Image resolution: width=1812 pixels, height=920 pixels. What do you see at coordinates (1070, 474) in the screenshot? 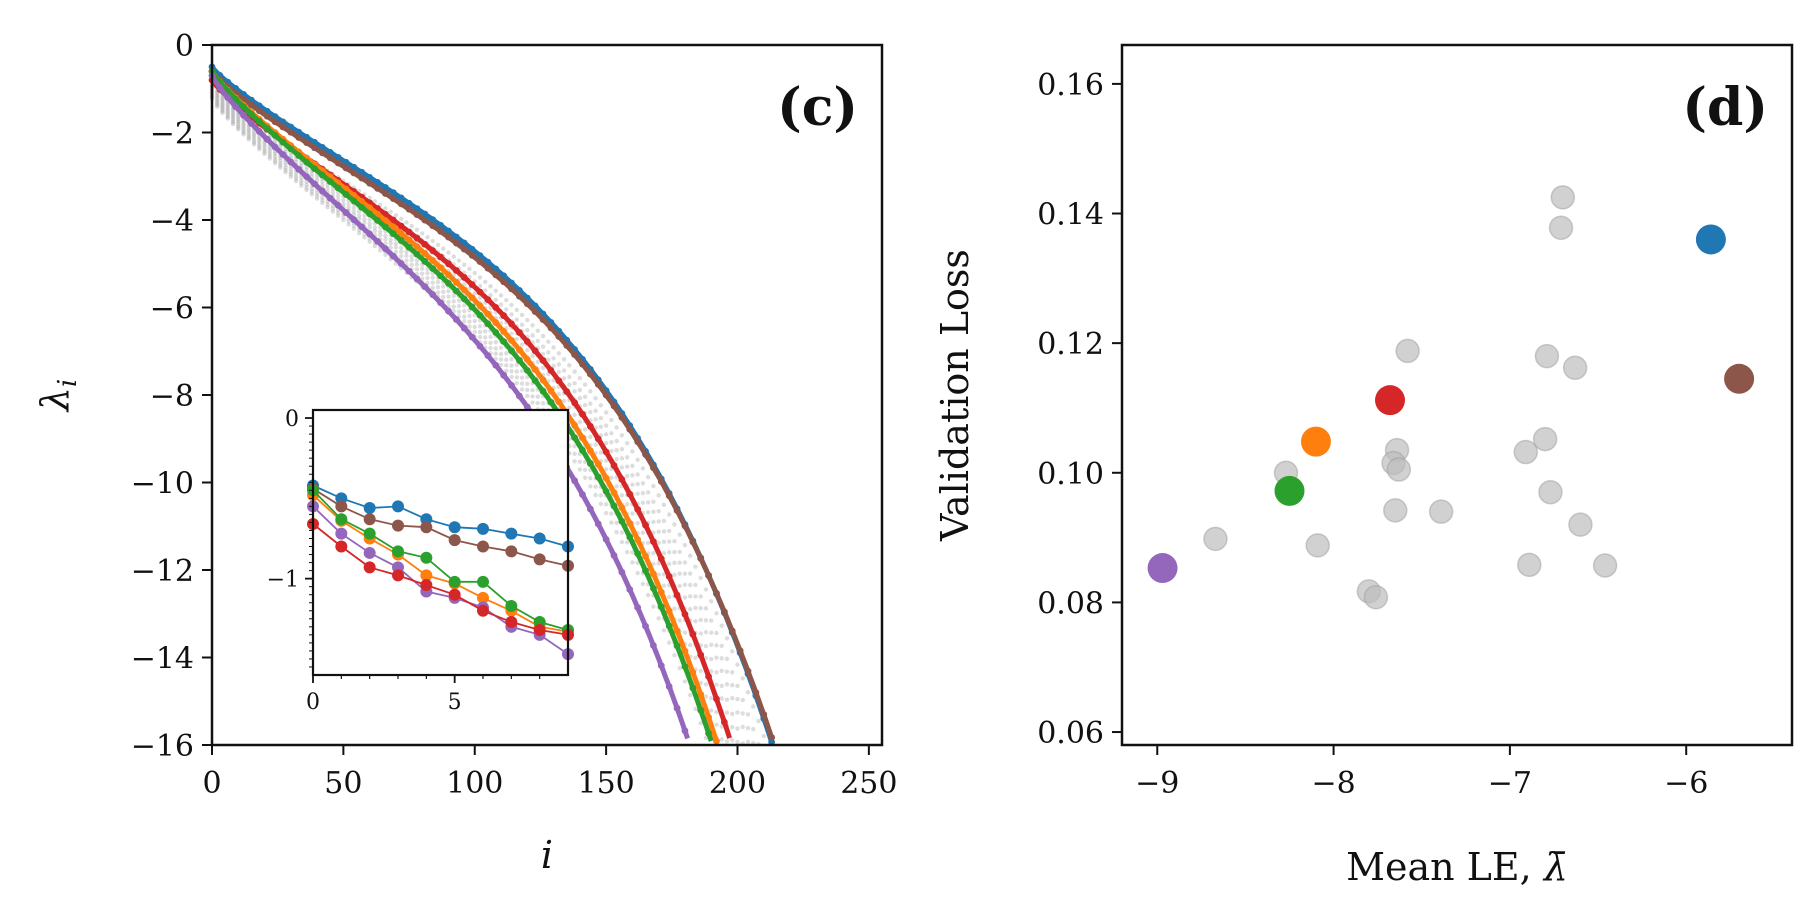
I see `y-tick-label: 0.10` at bounding box center [1070, 474].